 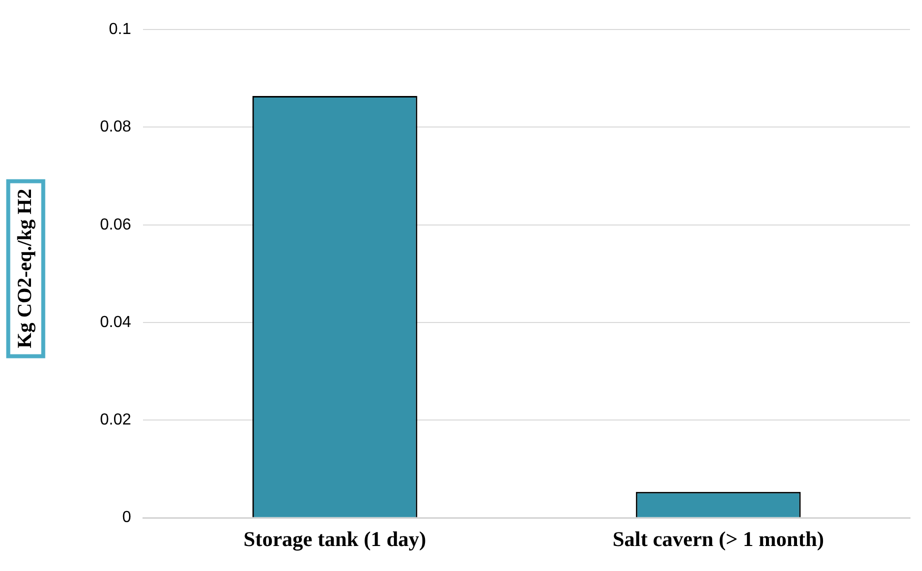 What do you see at coordinates (335, 538) in the screenshot?
I see `x-tick-label: Storage tank (1 day)` at bounding box center [335, 538].